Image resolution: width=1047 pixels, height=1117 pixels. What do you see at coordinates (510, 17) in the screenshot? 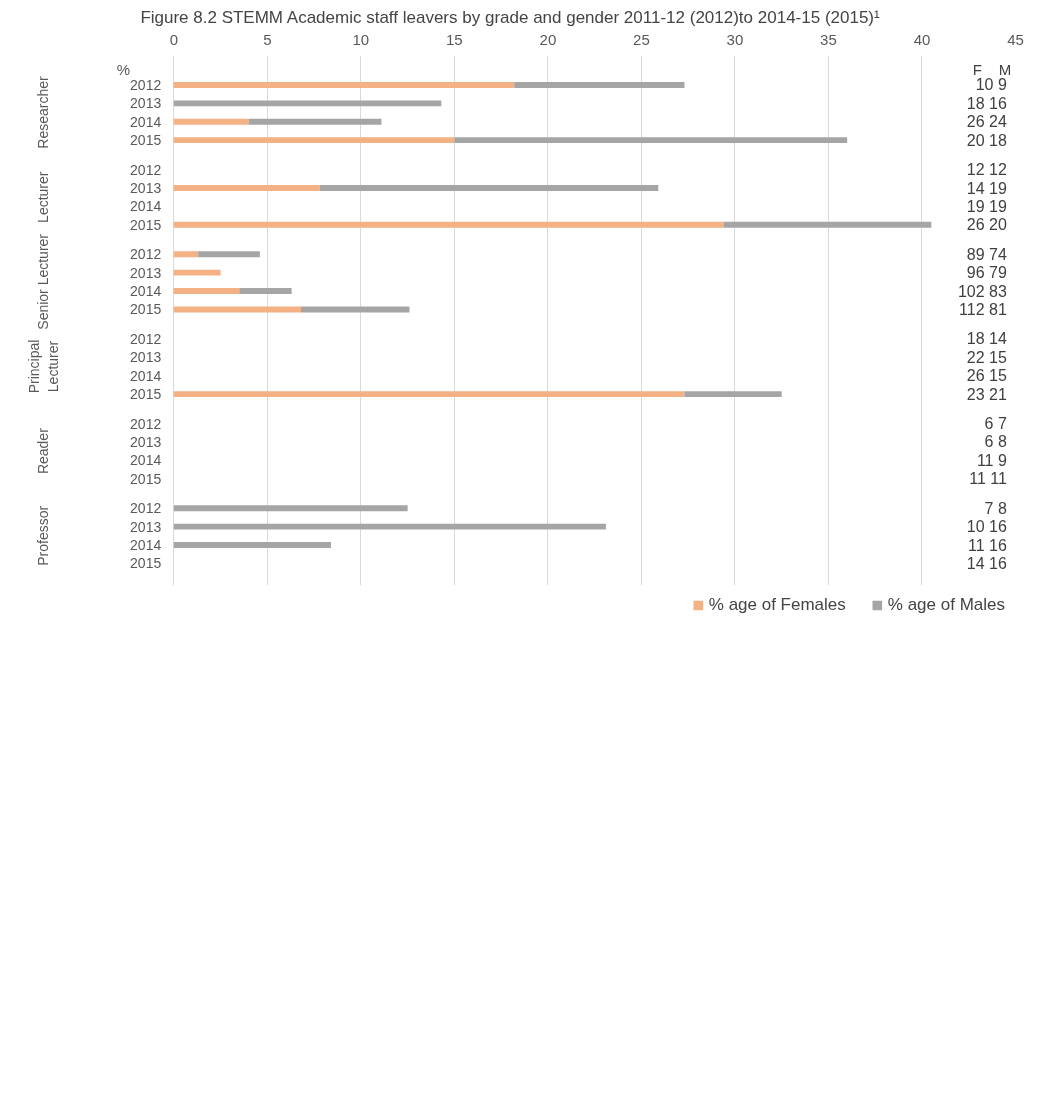
I see `chart-title: Figure 8.2 STEMM Academic staff leavers by grade and gender 2011-12 (2012)to 2014-15 (2015)¹` at bounding box center [510, 17].